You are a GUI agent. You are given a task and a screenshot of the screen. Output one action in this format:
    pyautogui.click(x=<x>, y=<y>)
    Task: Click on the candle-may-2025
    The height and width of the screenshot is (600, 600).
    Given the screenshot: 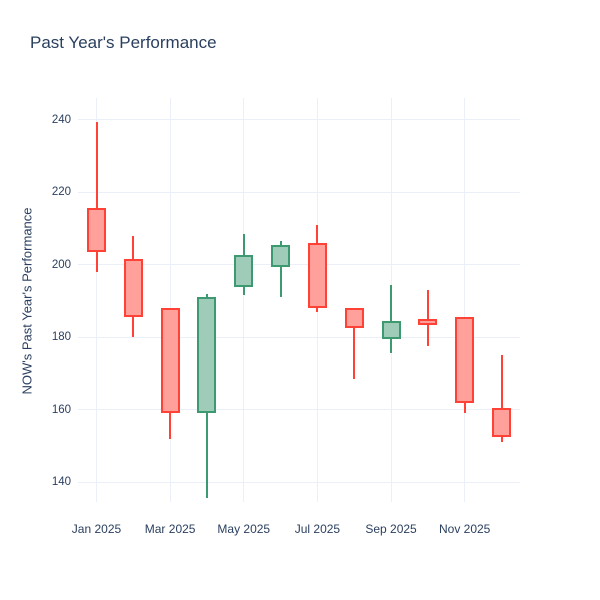 What is the action you would take?
    pyautogui.click(x=244, y=271)
    